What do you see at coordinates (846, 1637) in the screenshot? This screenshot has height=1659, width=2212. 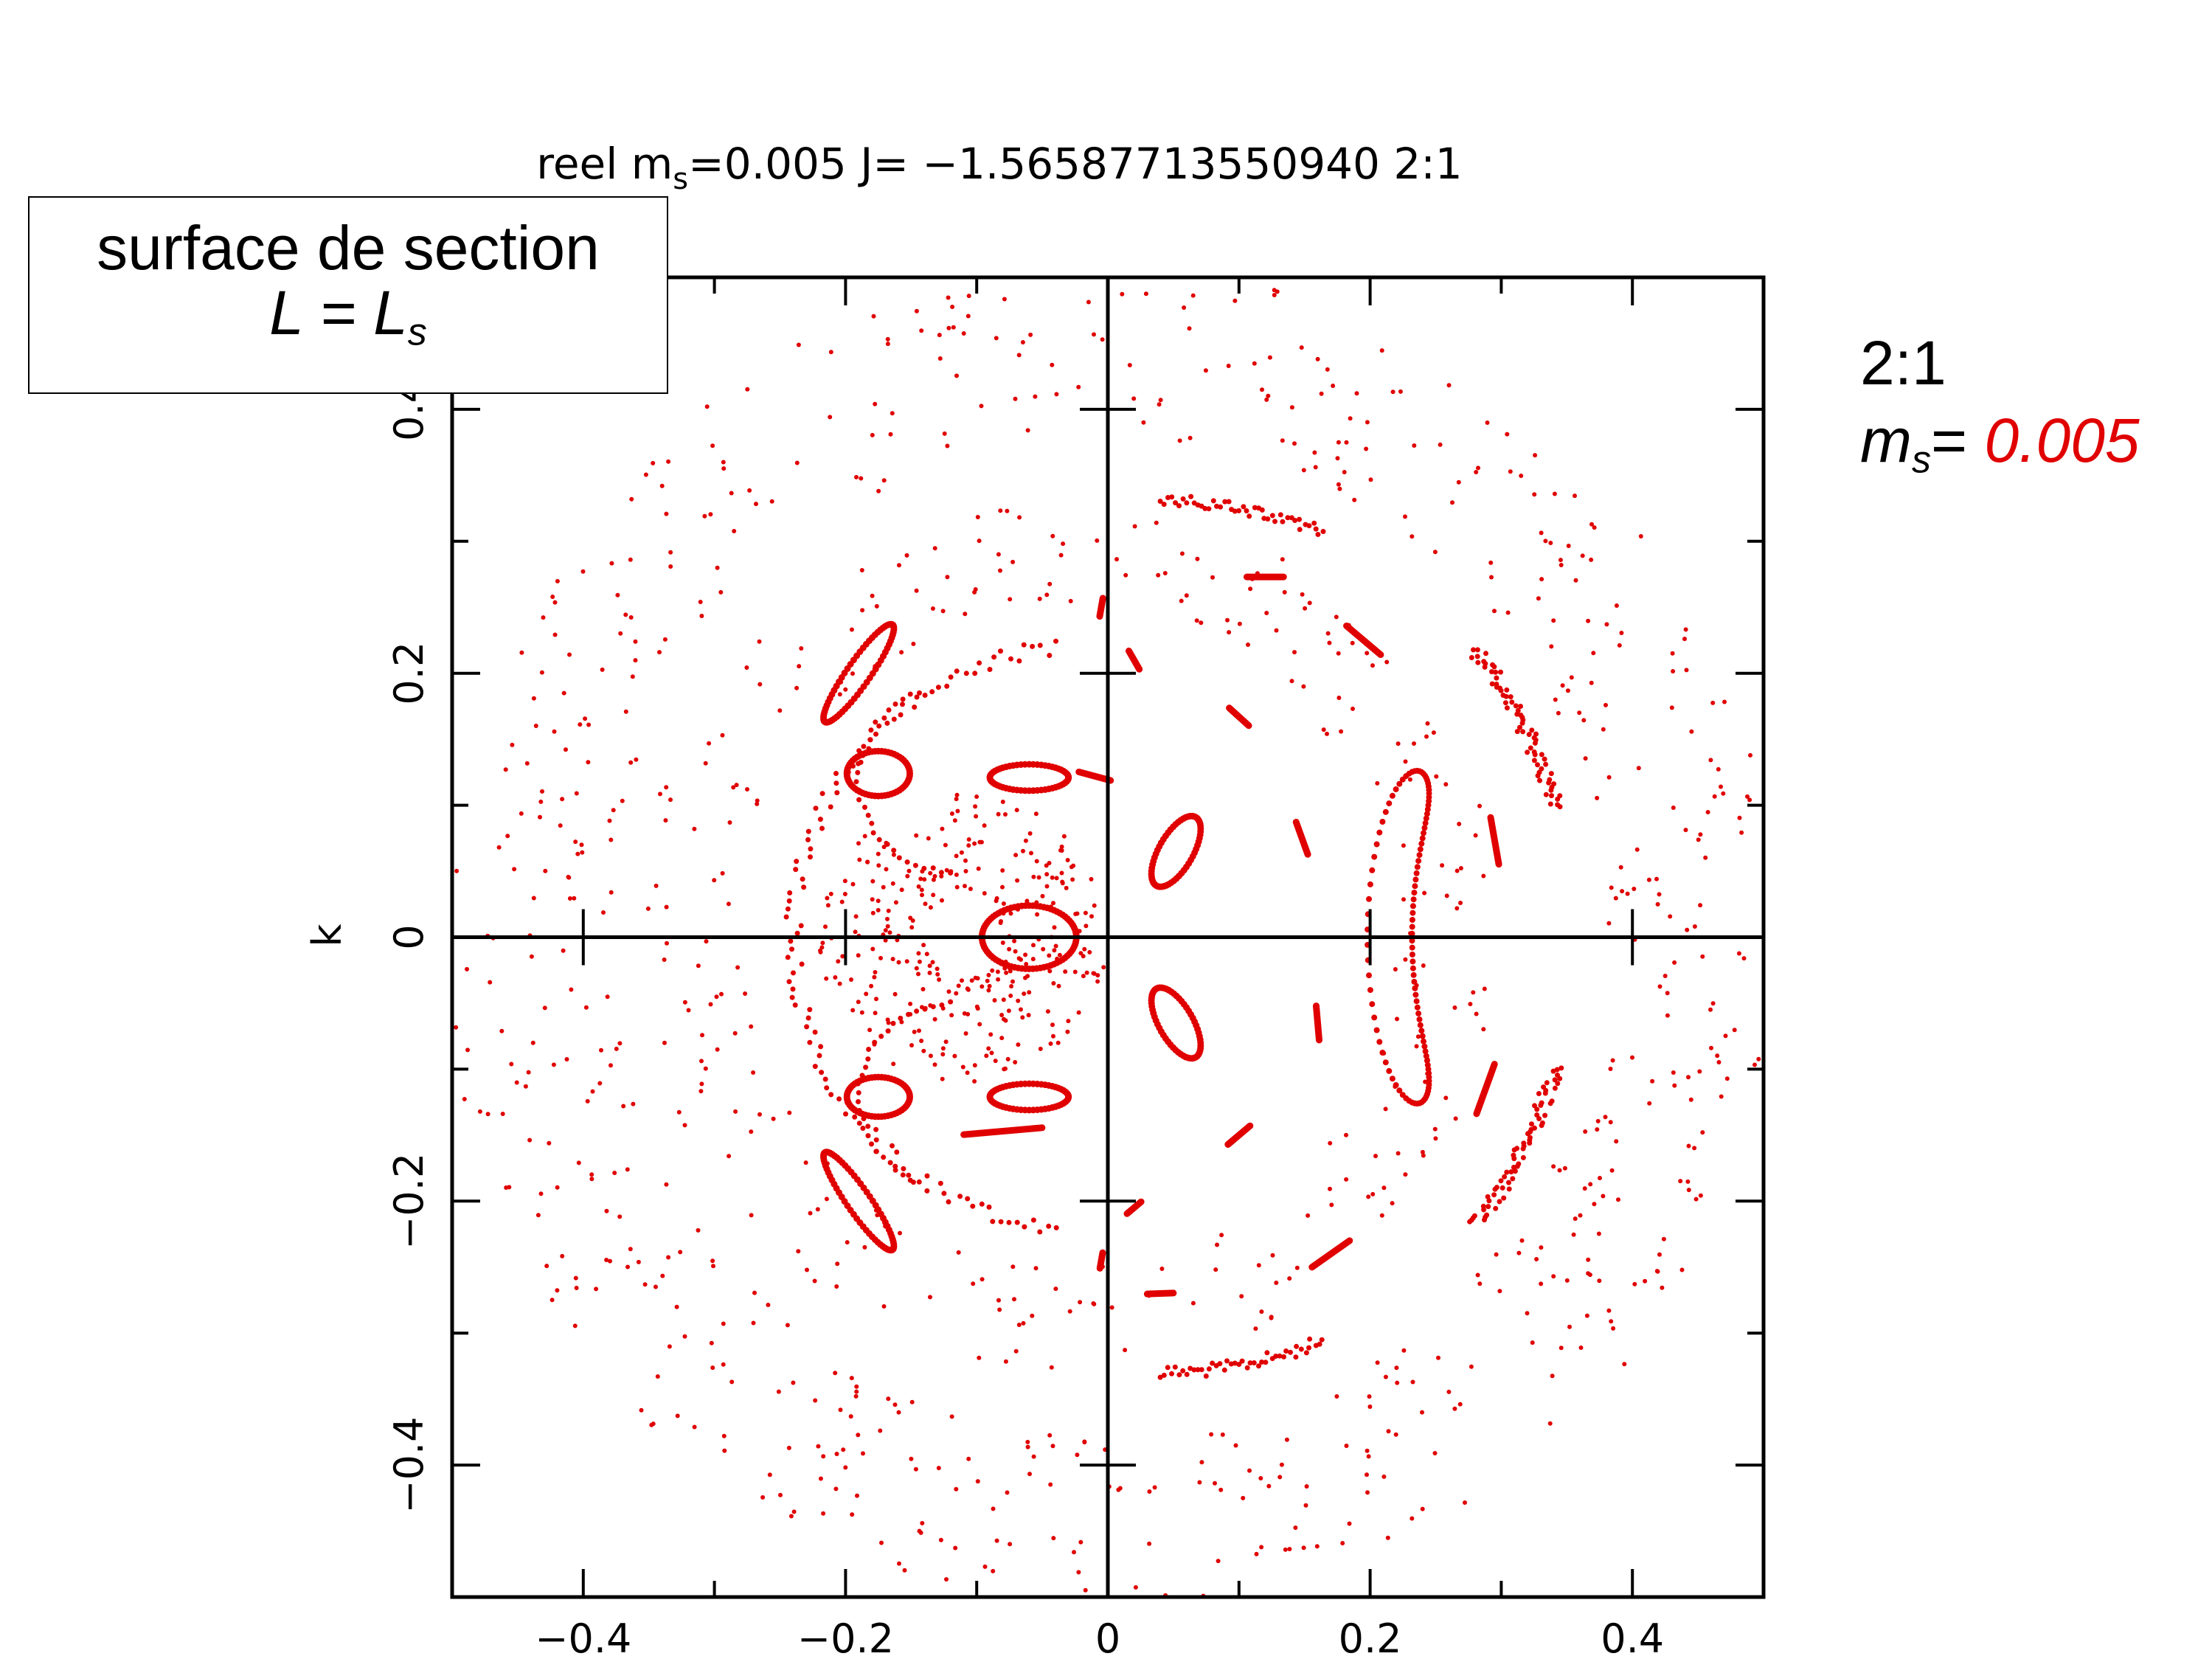 I see `x-tick-label: −0.2` at bounding box center [846, 1637].